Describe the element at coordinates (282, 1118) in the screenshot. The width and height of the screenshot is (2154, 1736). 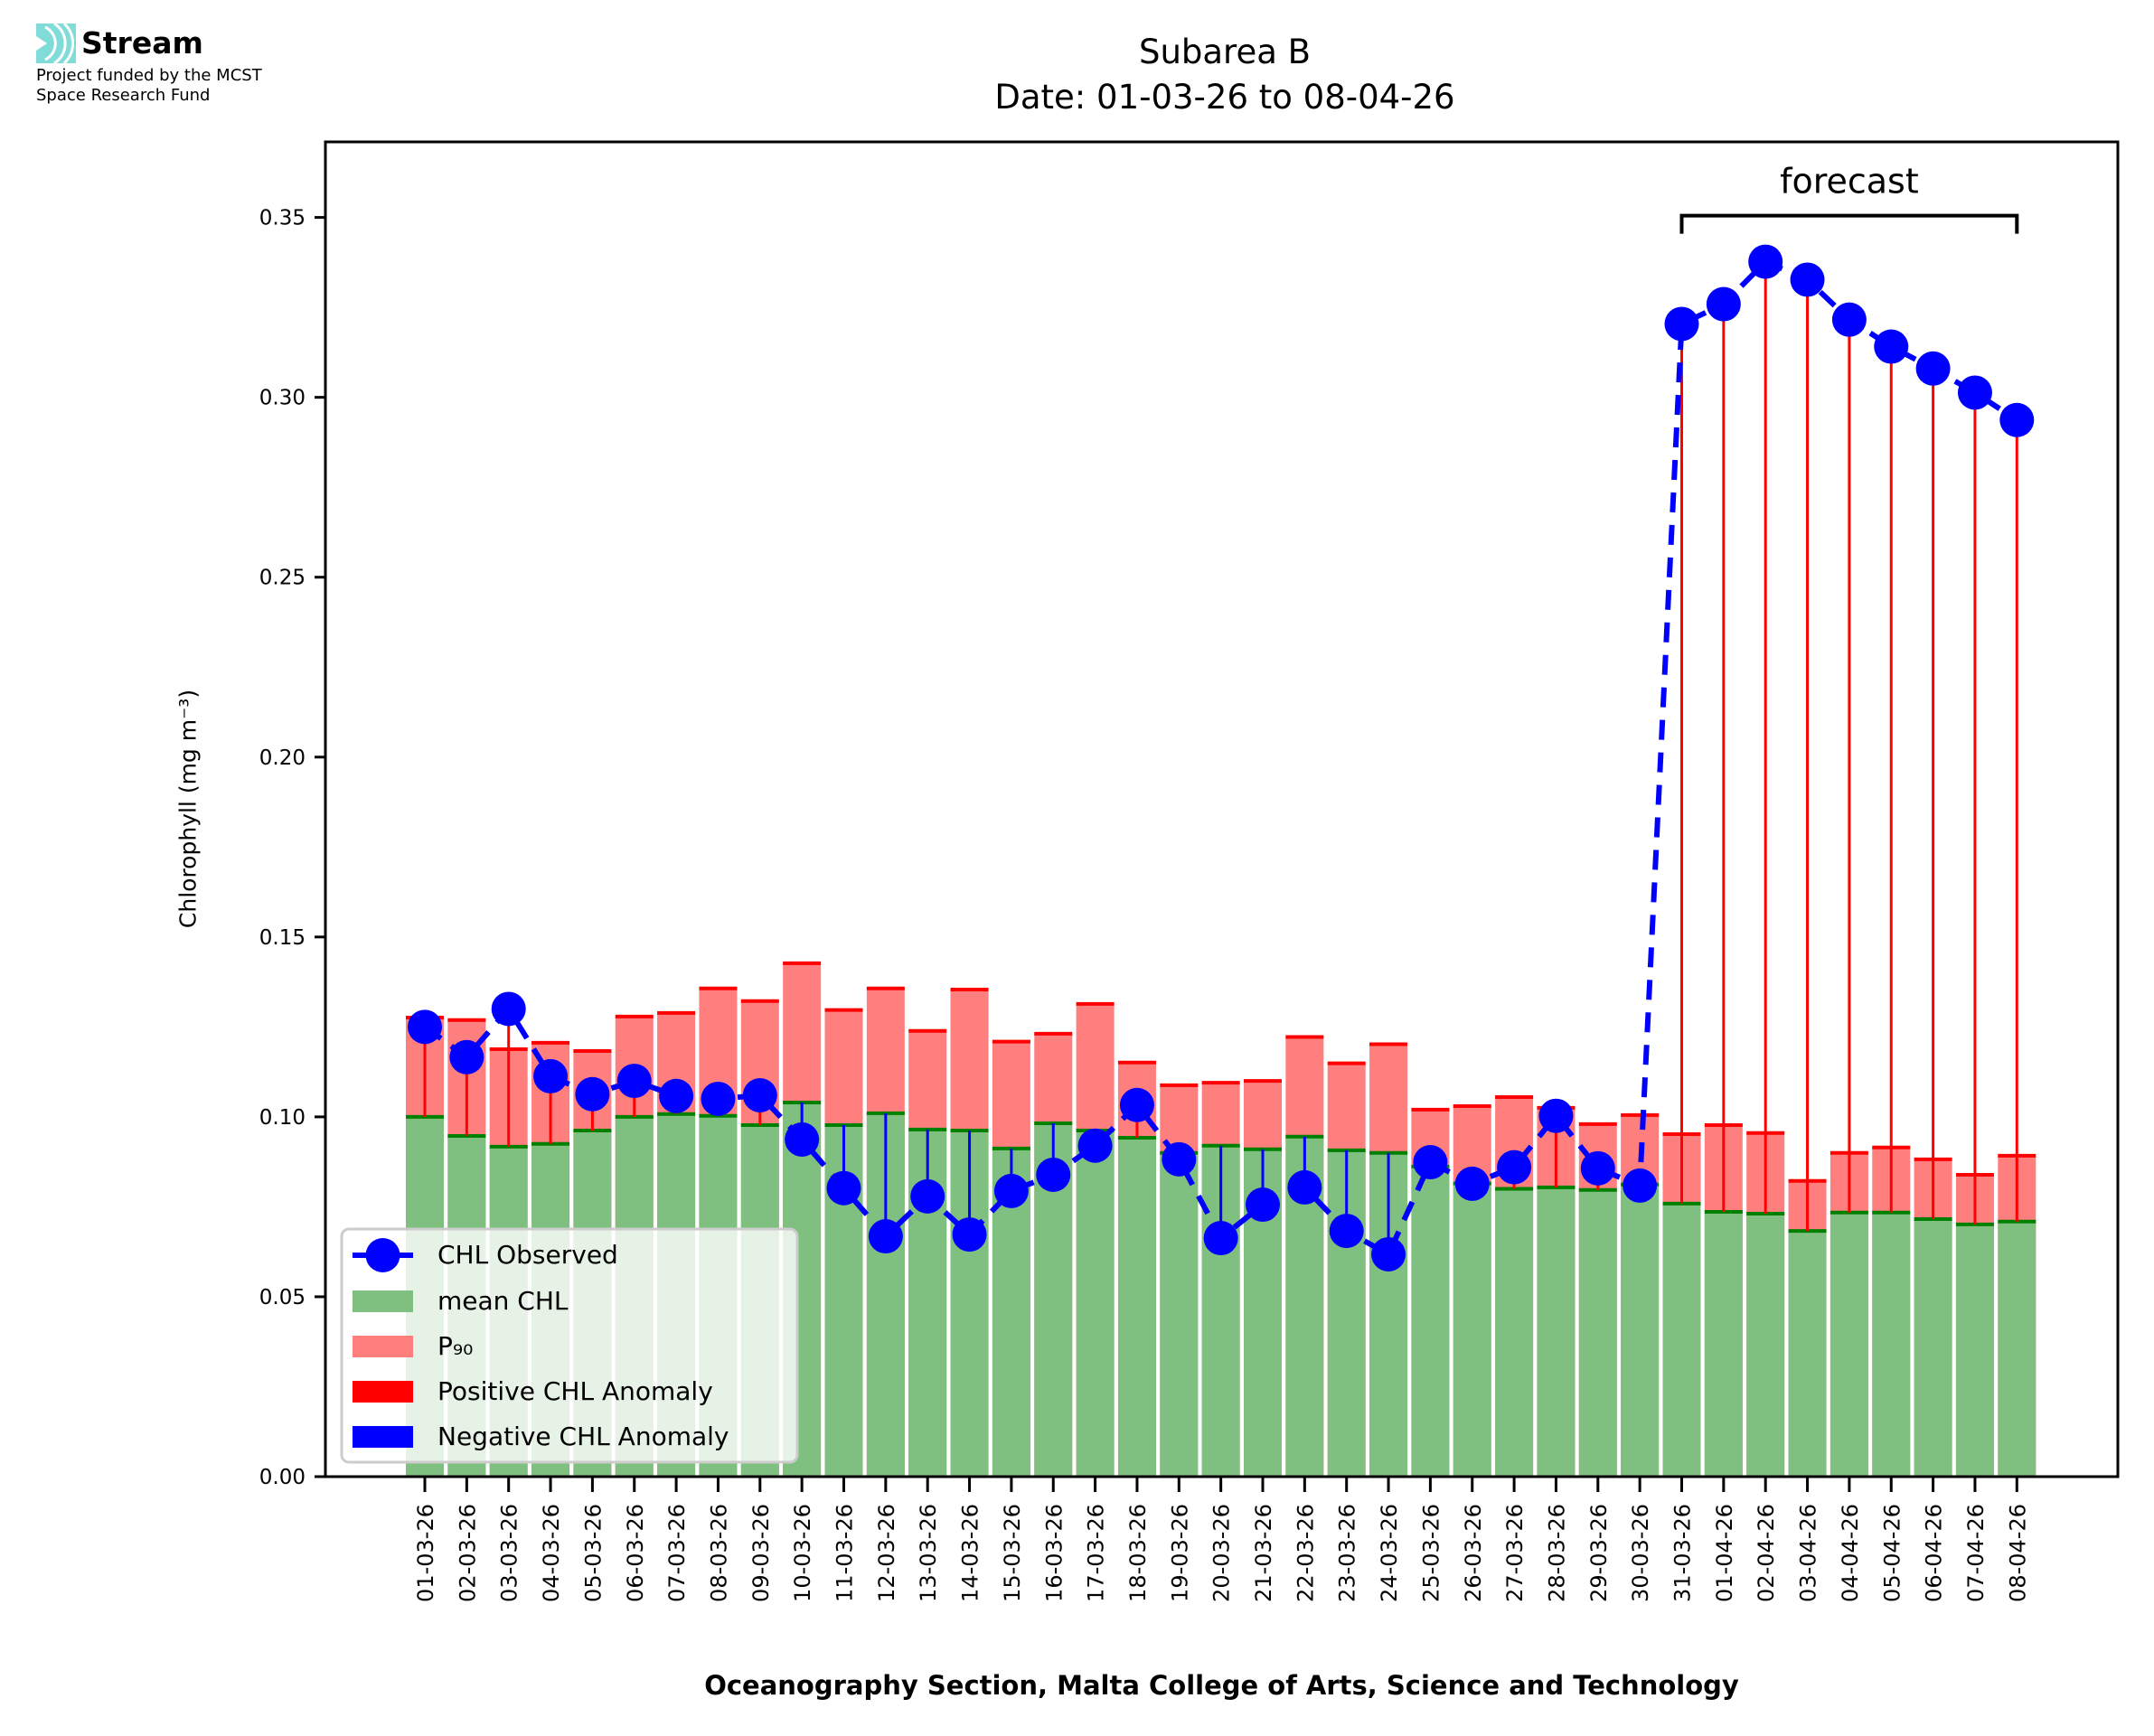
I see `y-tick-label: 0.10` at that location.